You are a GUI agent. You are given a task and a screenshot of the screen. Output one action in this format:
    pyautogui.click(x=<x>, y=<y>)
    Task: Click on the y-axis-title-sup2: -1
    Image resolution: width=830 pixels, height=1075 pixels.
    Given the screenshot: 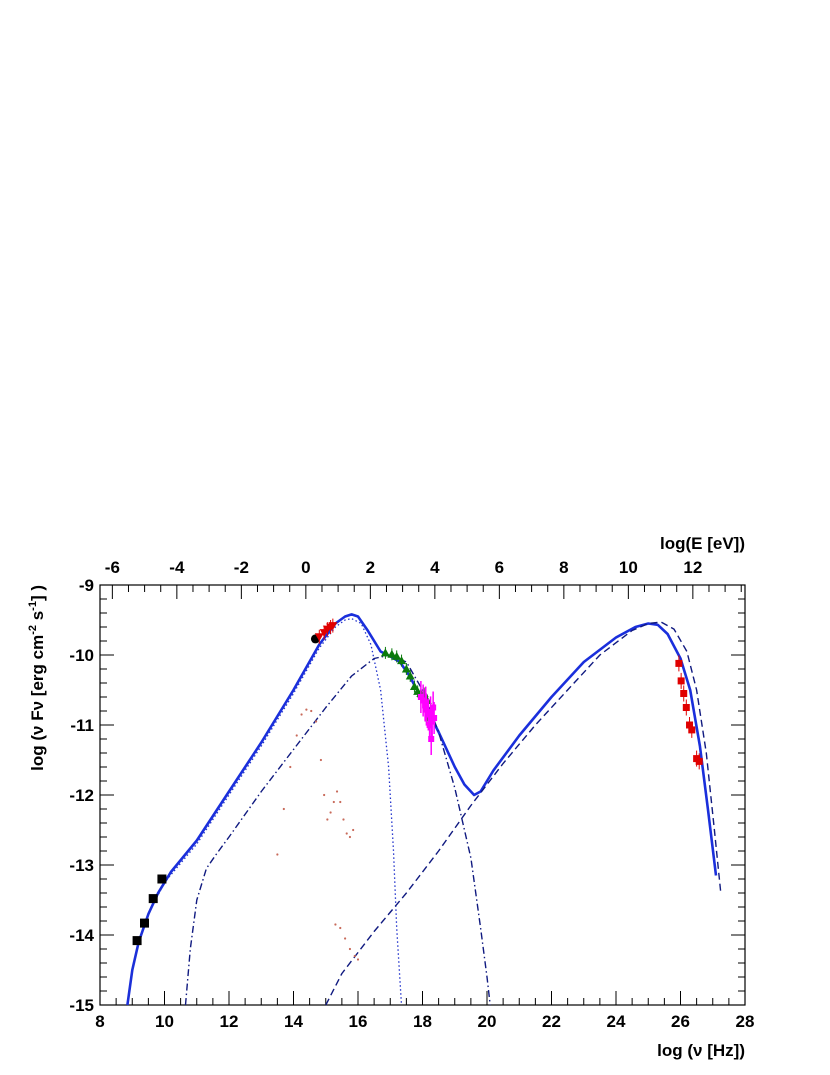 What is the action you would take?
    pyautogui.click(x=33, y=606)
    